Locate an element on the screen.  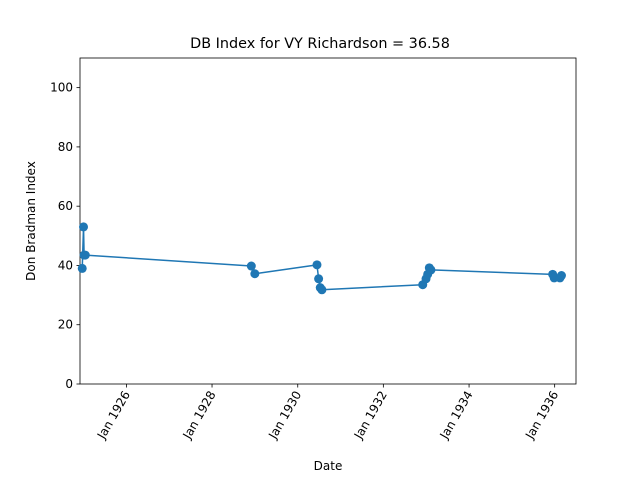
y-axis: 0 20 40 60 80 100 is located at coordinates (65, 236).